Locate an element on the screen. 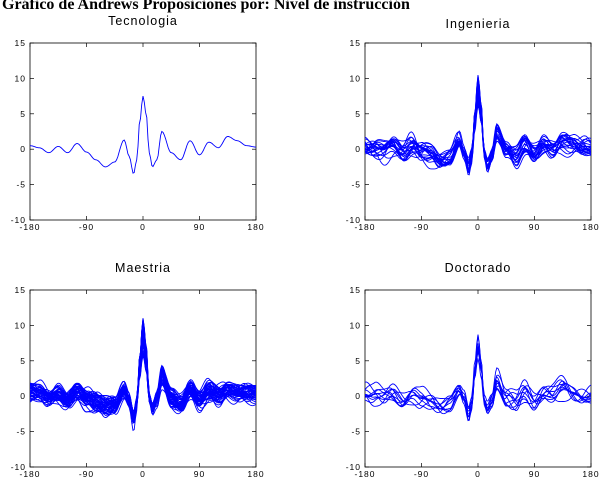  panel-title: Tecnologia is located at coordinates (143, 21).